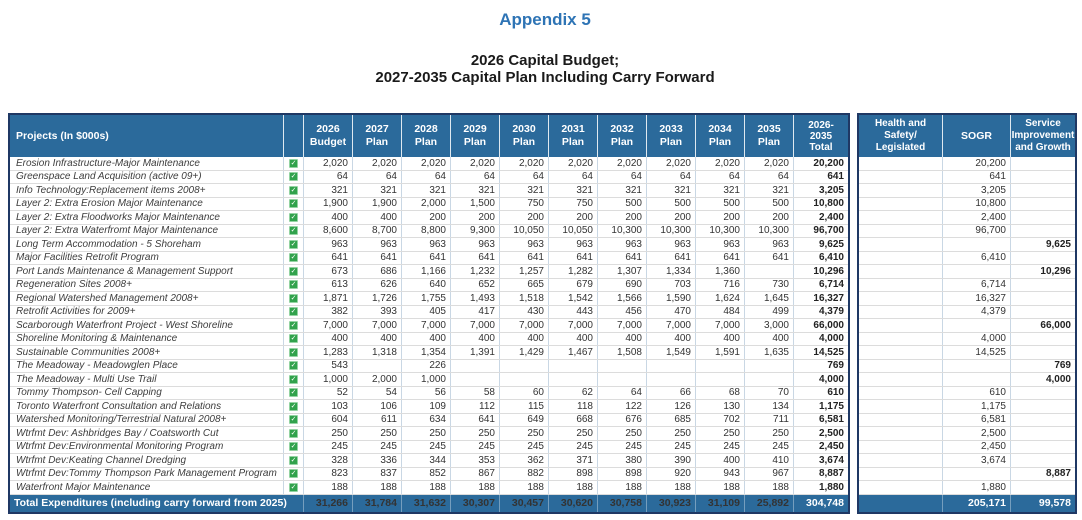 Image resolution: width=1082 pixels, height=520 pixels. Describe the element at coordinates (828, 352) in the screenshot. I see `row-total-cell: 14,525` at that location.